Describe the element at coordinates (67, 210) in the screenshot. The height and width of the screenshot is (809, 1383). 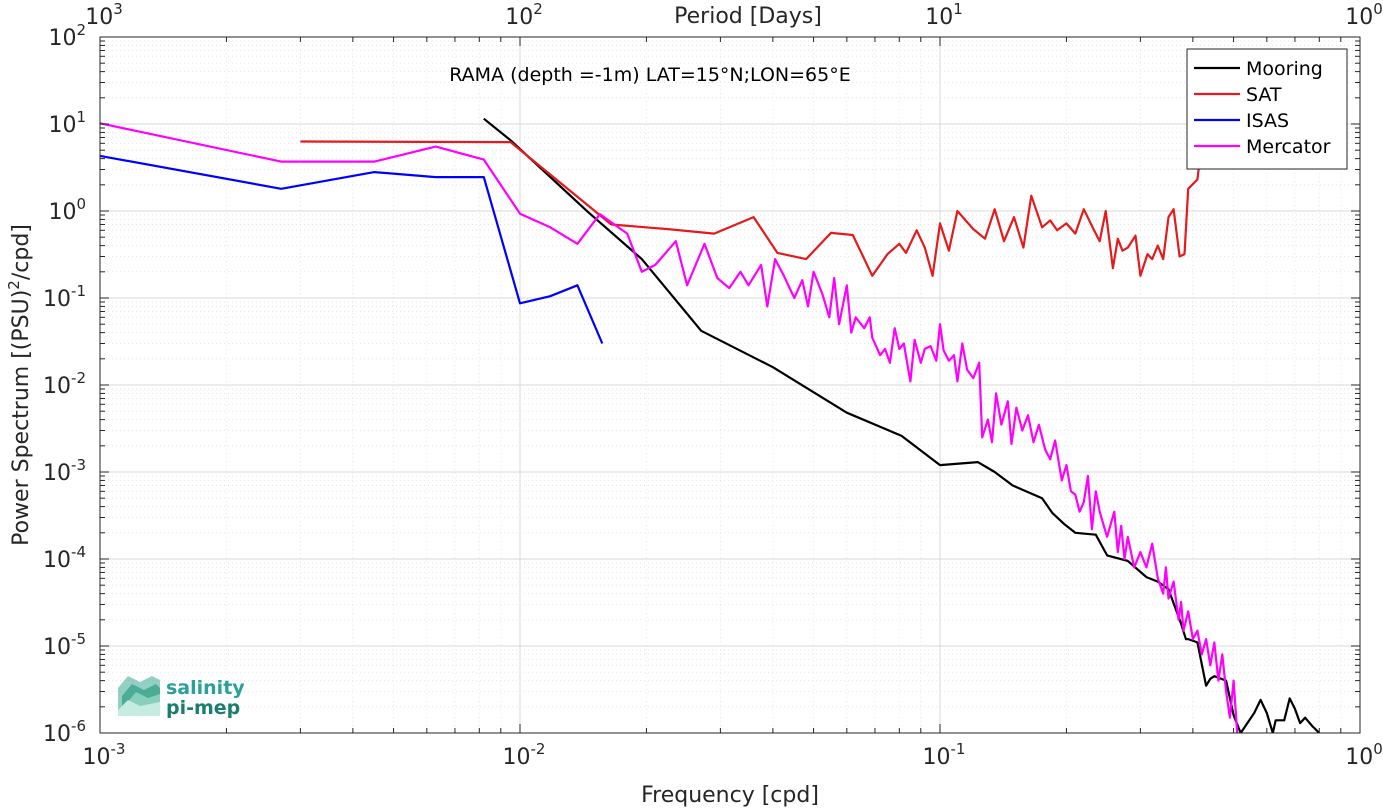
I see `y-tick-label: 10⁰` at that location.